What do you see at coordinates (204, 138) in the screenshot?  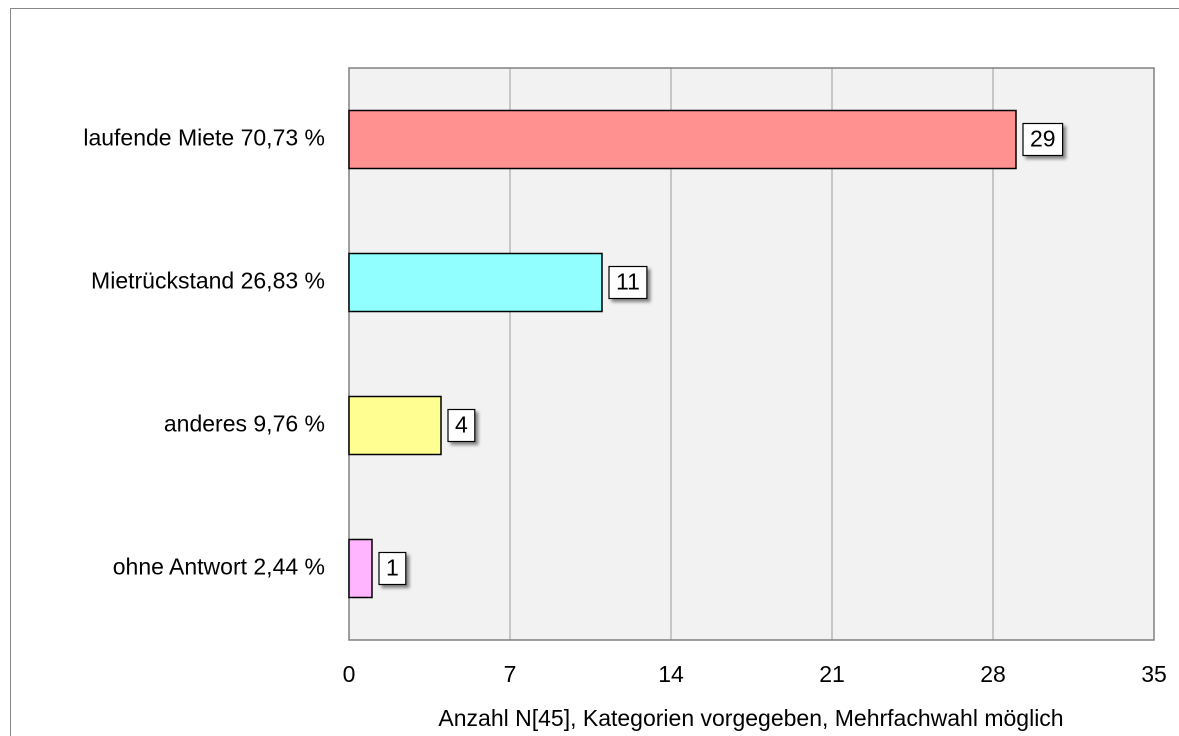 I see `y-tick-label: laufende Miete 70,73 %` at bounding box center [204, 138].